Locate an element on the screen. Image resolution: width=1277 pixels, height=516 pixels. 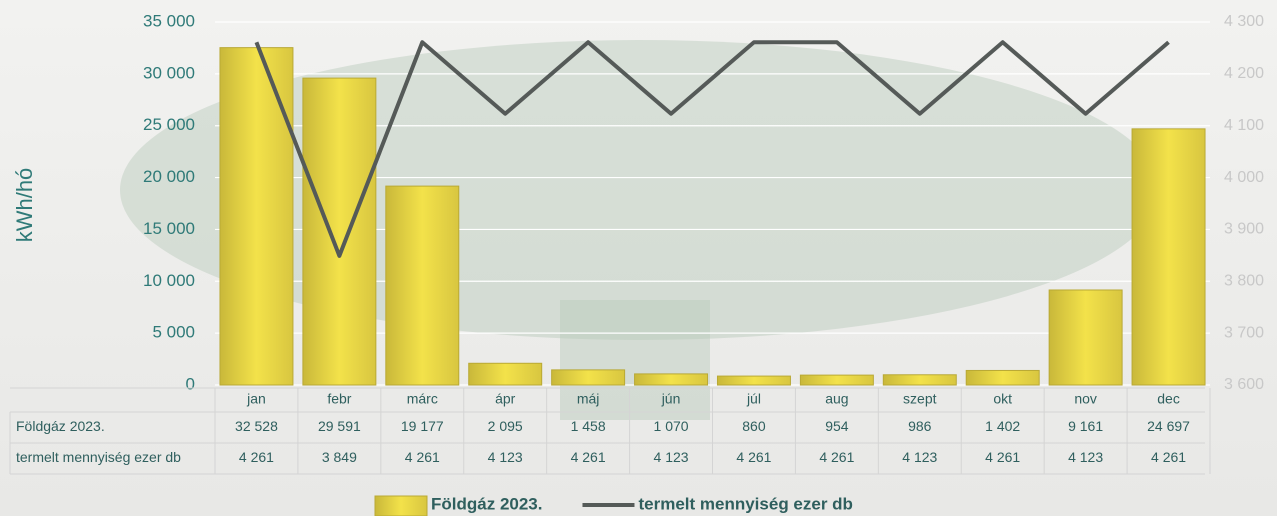
y2-tick-label: 4 200 is located at coordinates (1244, 73).